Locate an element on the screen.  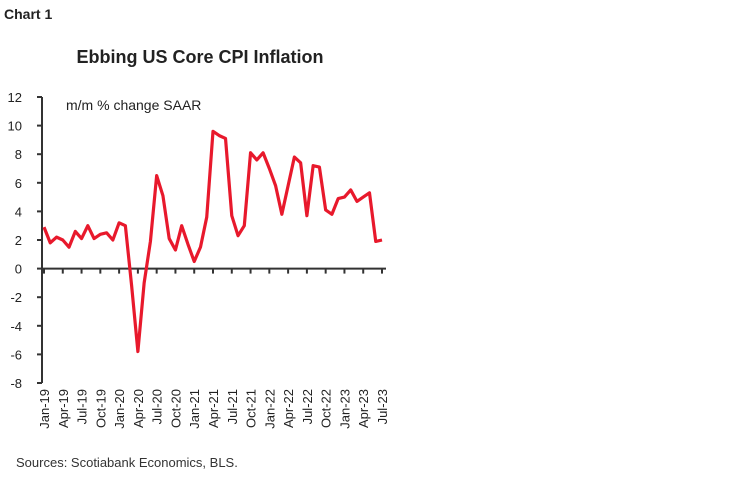
x-tick-label: Jul-22 is located at coordinates (307, 406).